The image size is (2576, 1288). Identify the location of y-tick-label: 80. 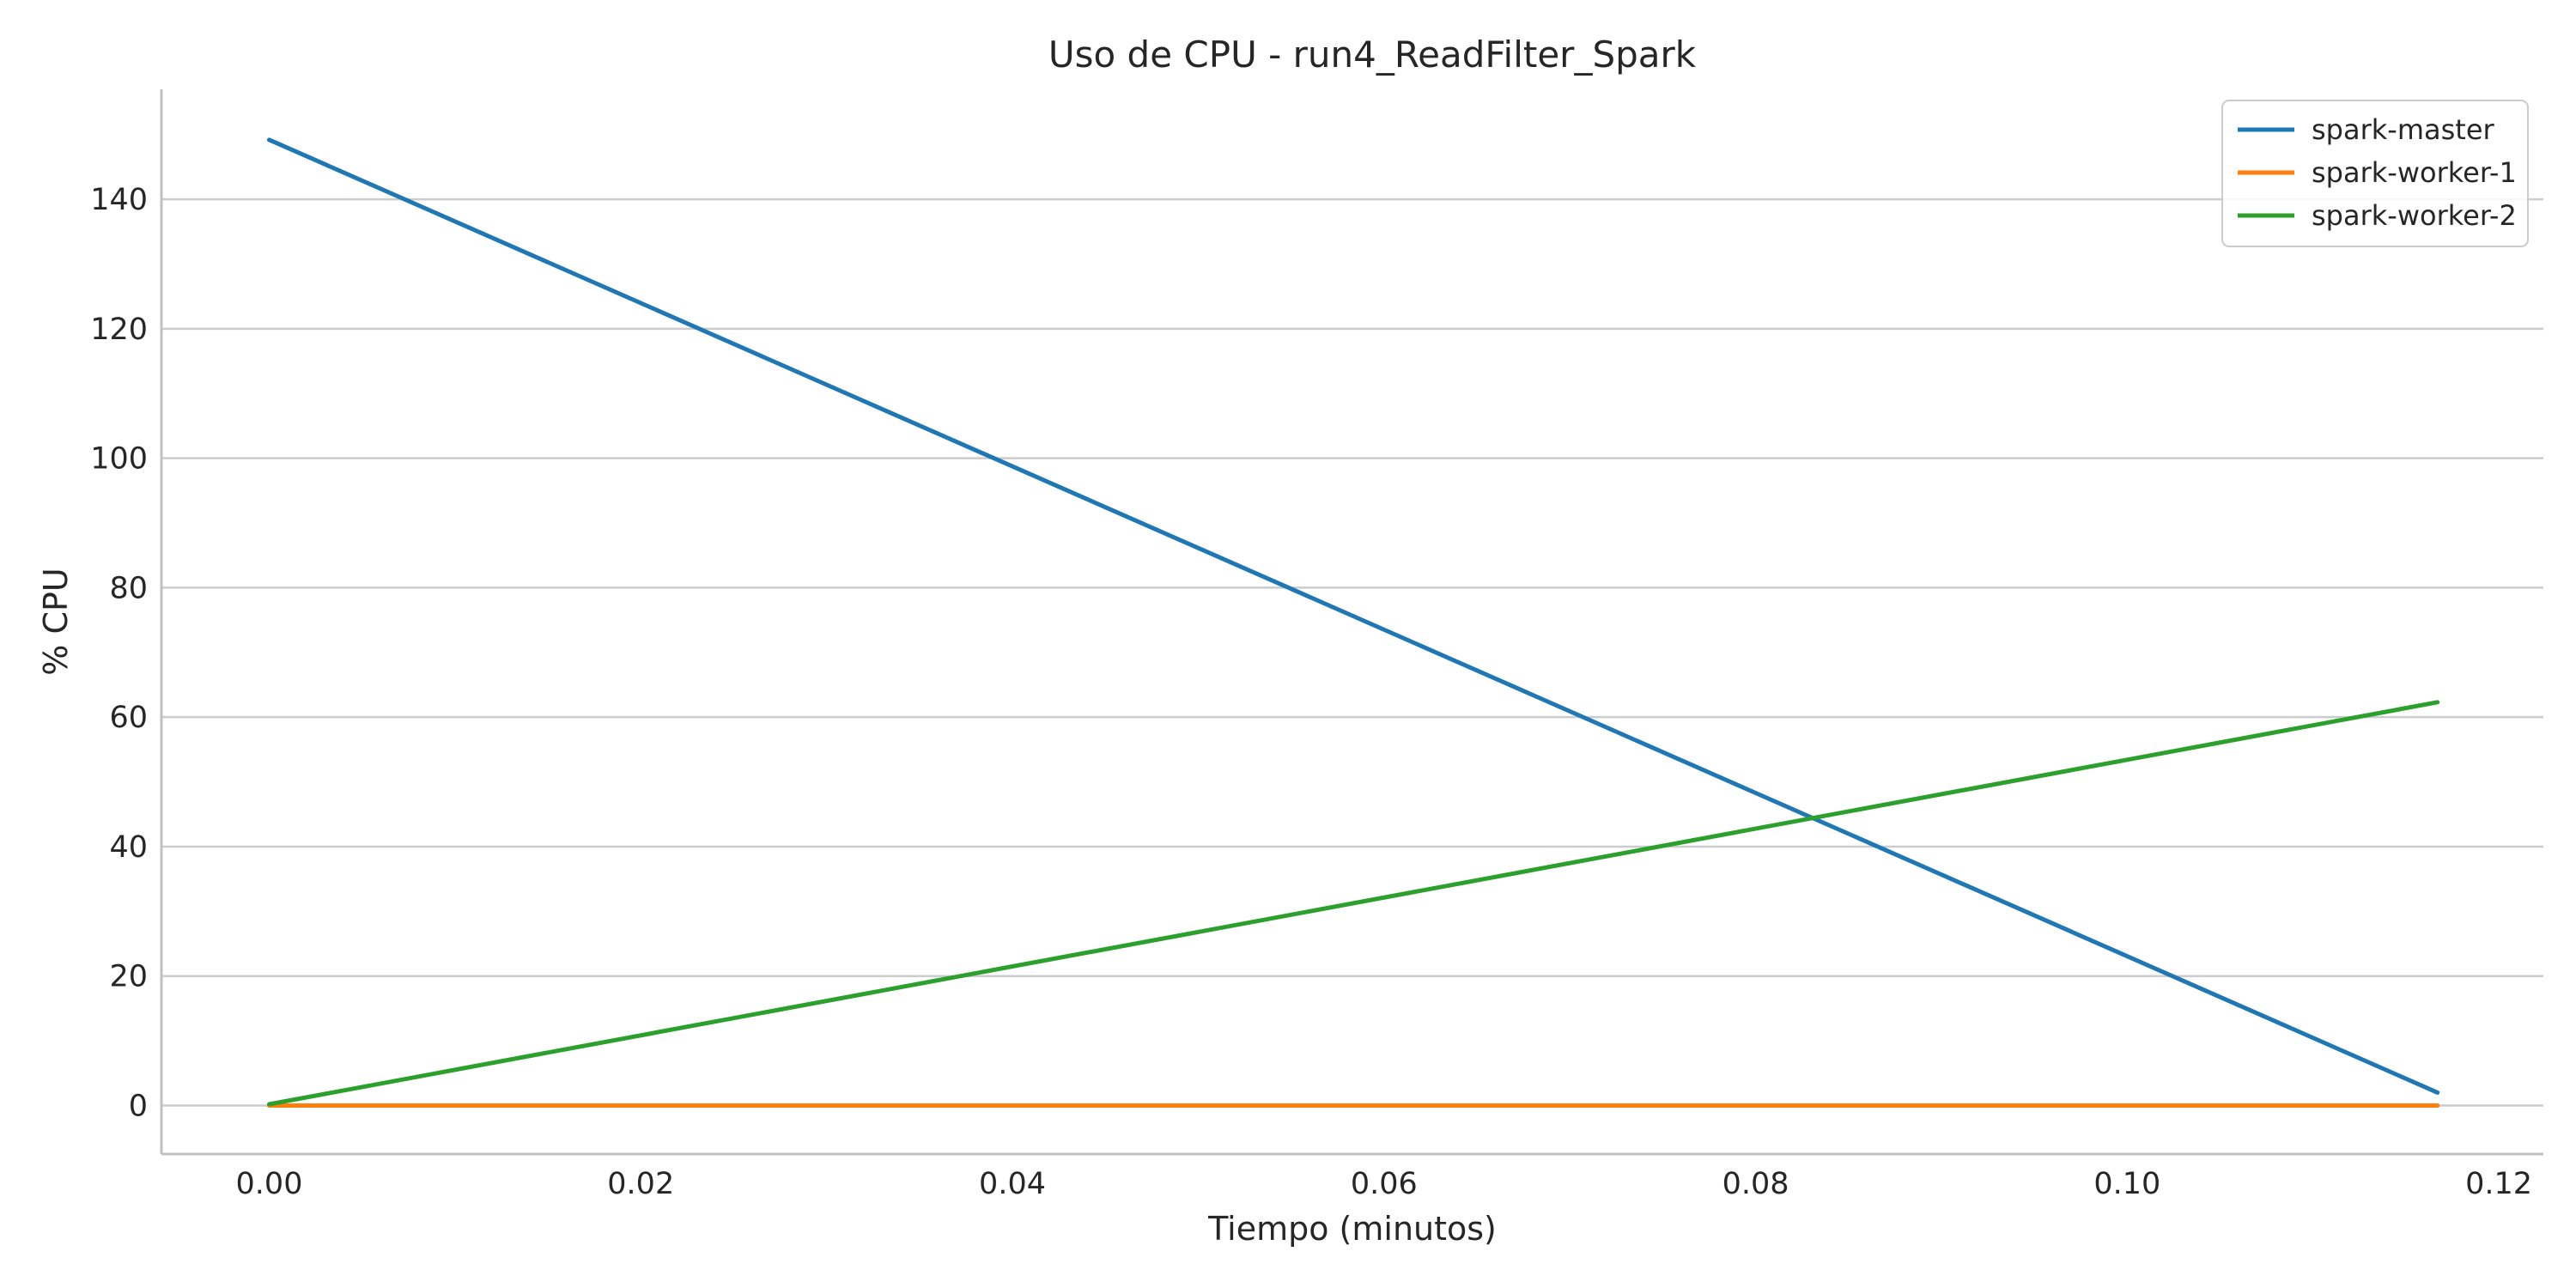
(128, 588).